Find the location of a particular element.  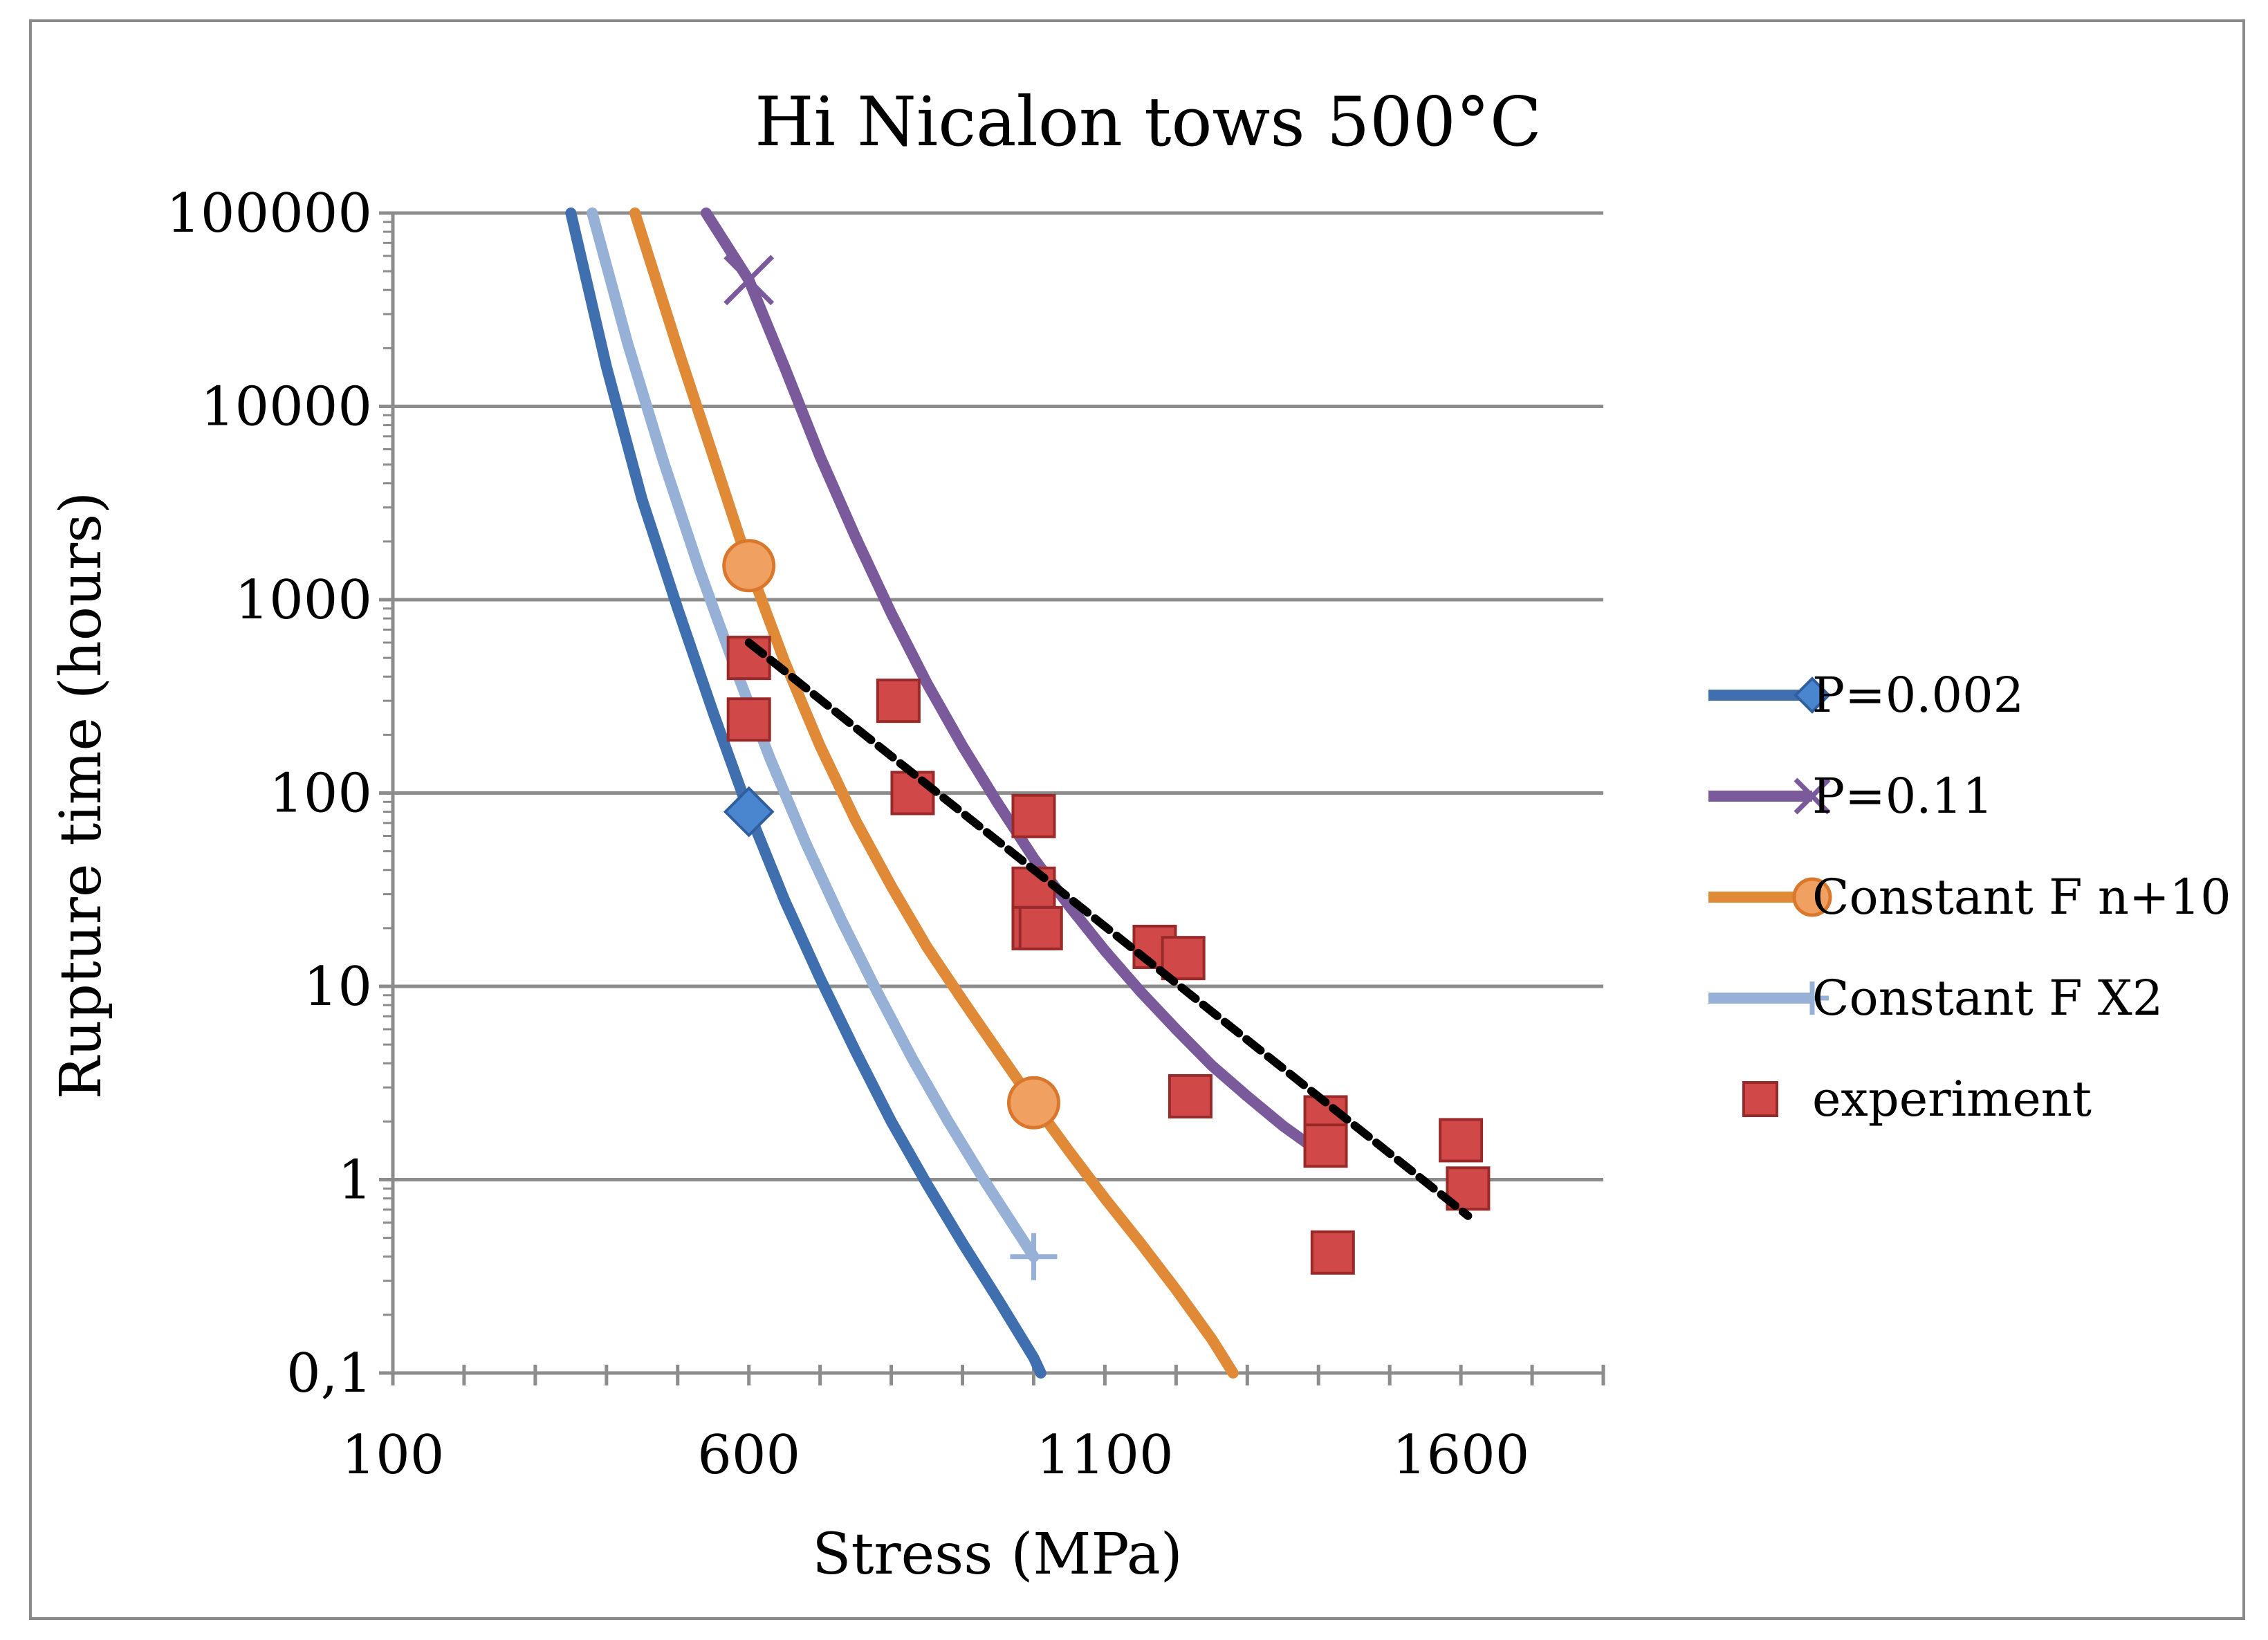

legend-item: Constant F n+10 is located at coordinates (1969, 897).